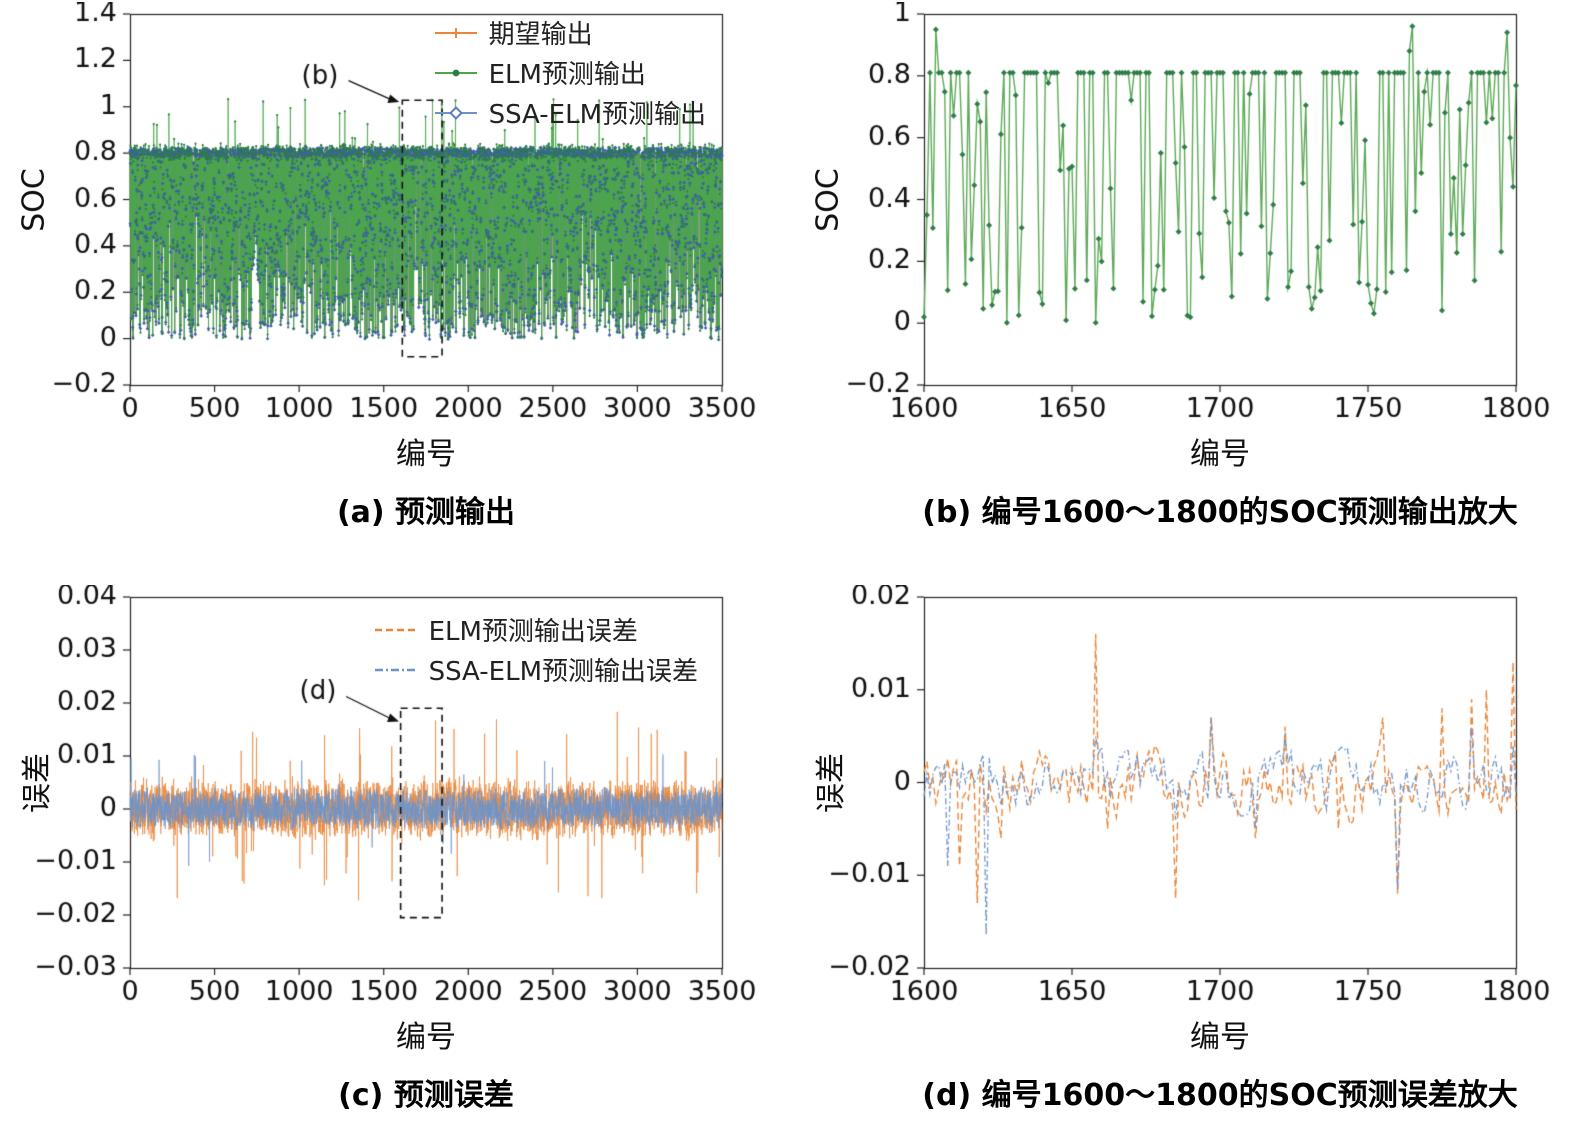  Describe the element at coordinates (831, 783) in the screenshot. I see `panel-d-ylabel: 误差` at that location.